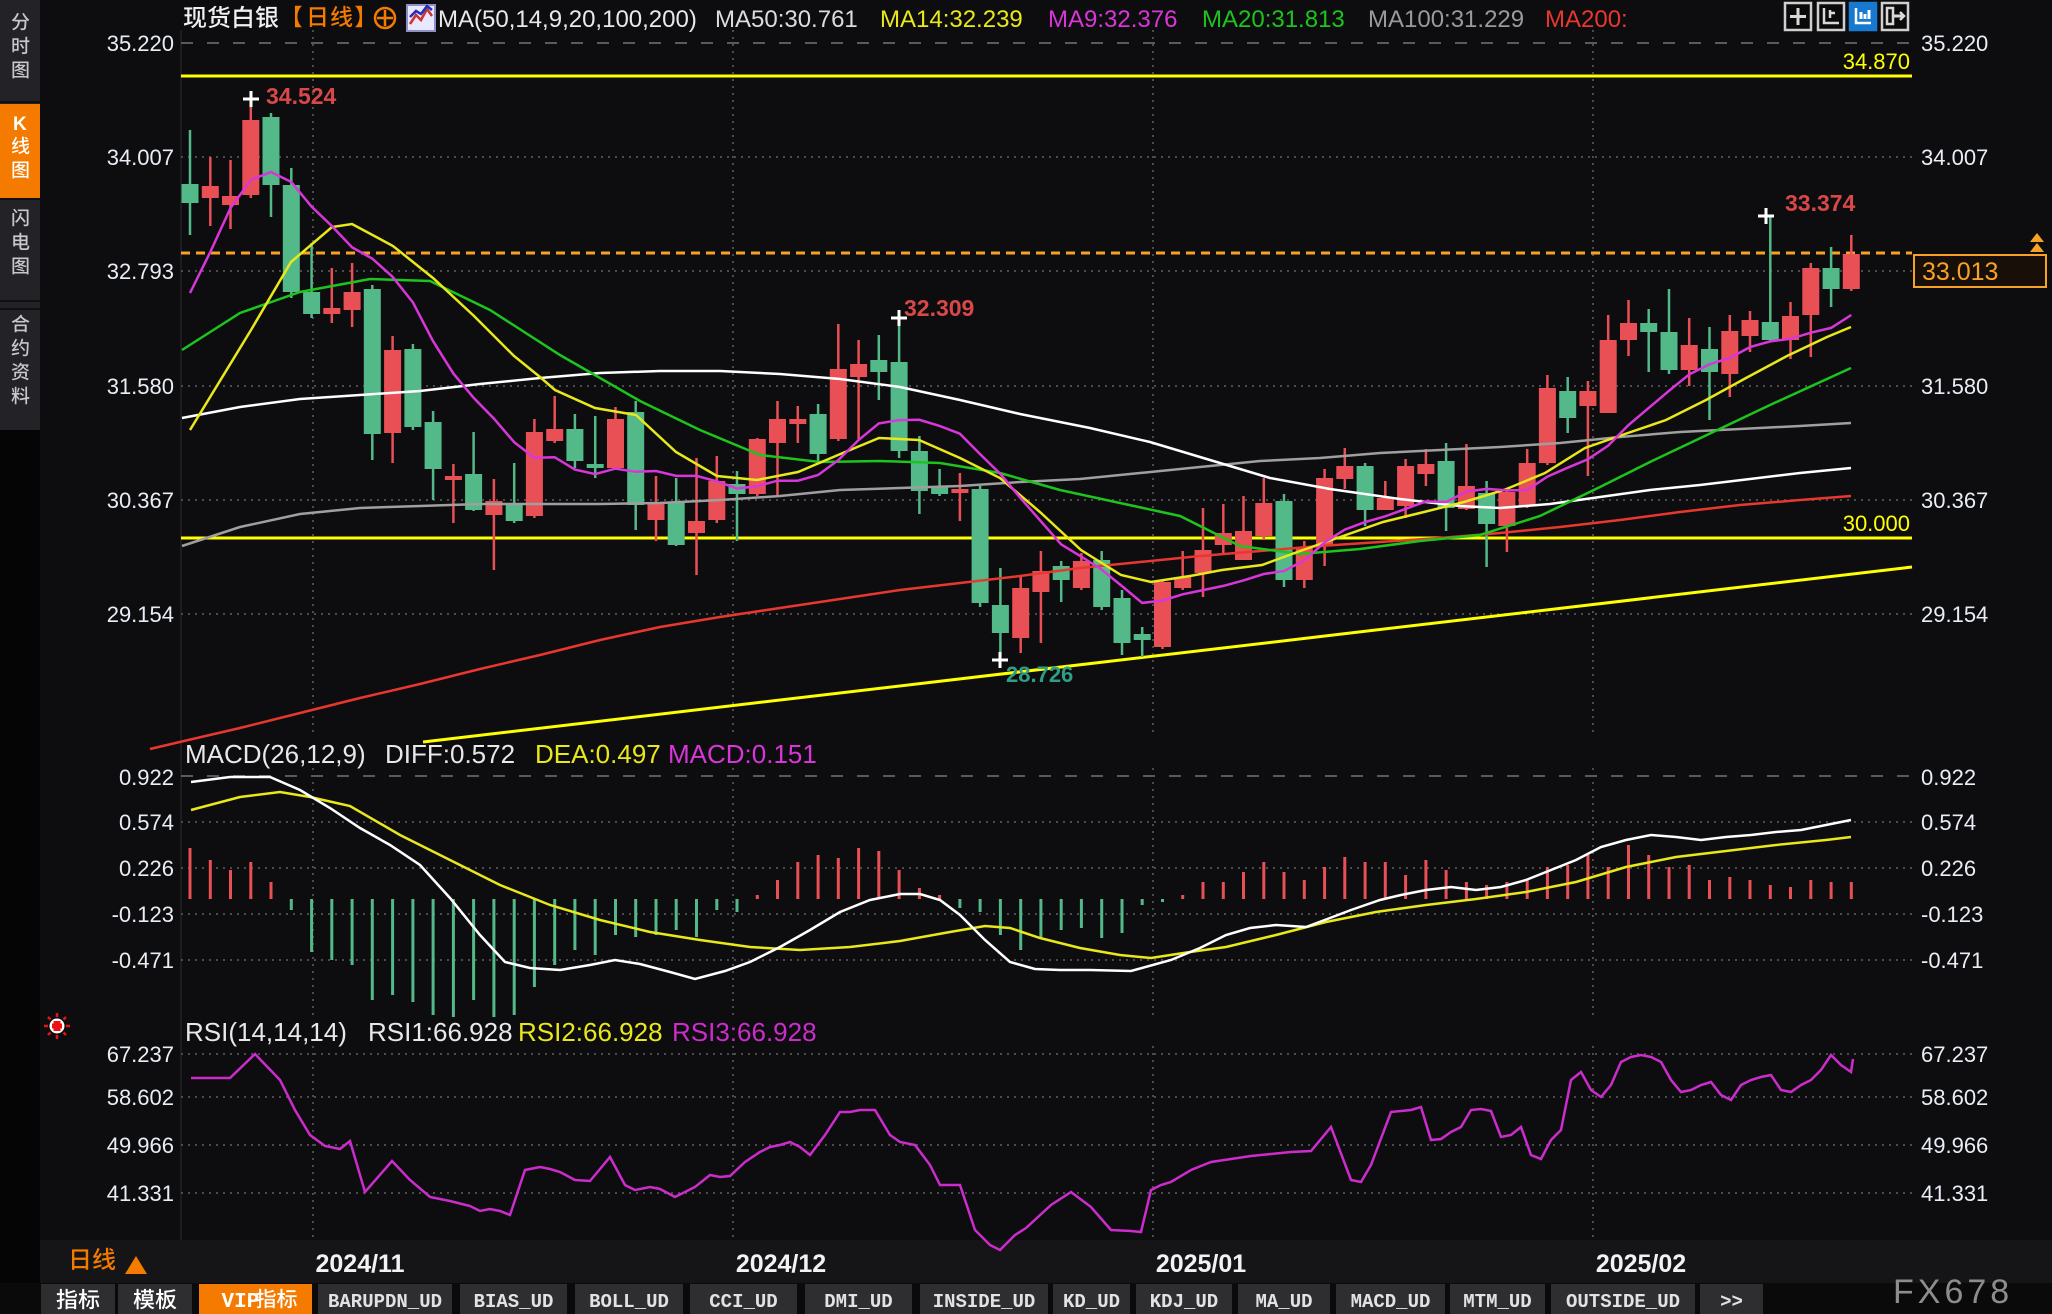 The height and width of the screenshot is (1314, 2052). Describe the element at coordinates (275, 754) in the screenshot. I see `svg-text: MACD(26,12,9)` at that location.